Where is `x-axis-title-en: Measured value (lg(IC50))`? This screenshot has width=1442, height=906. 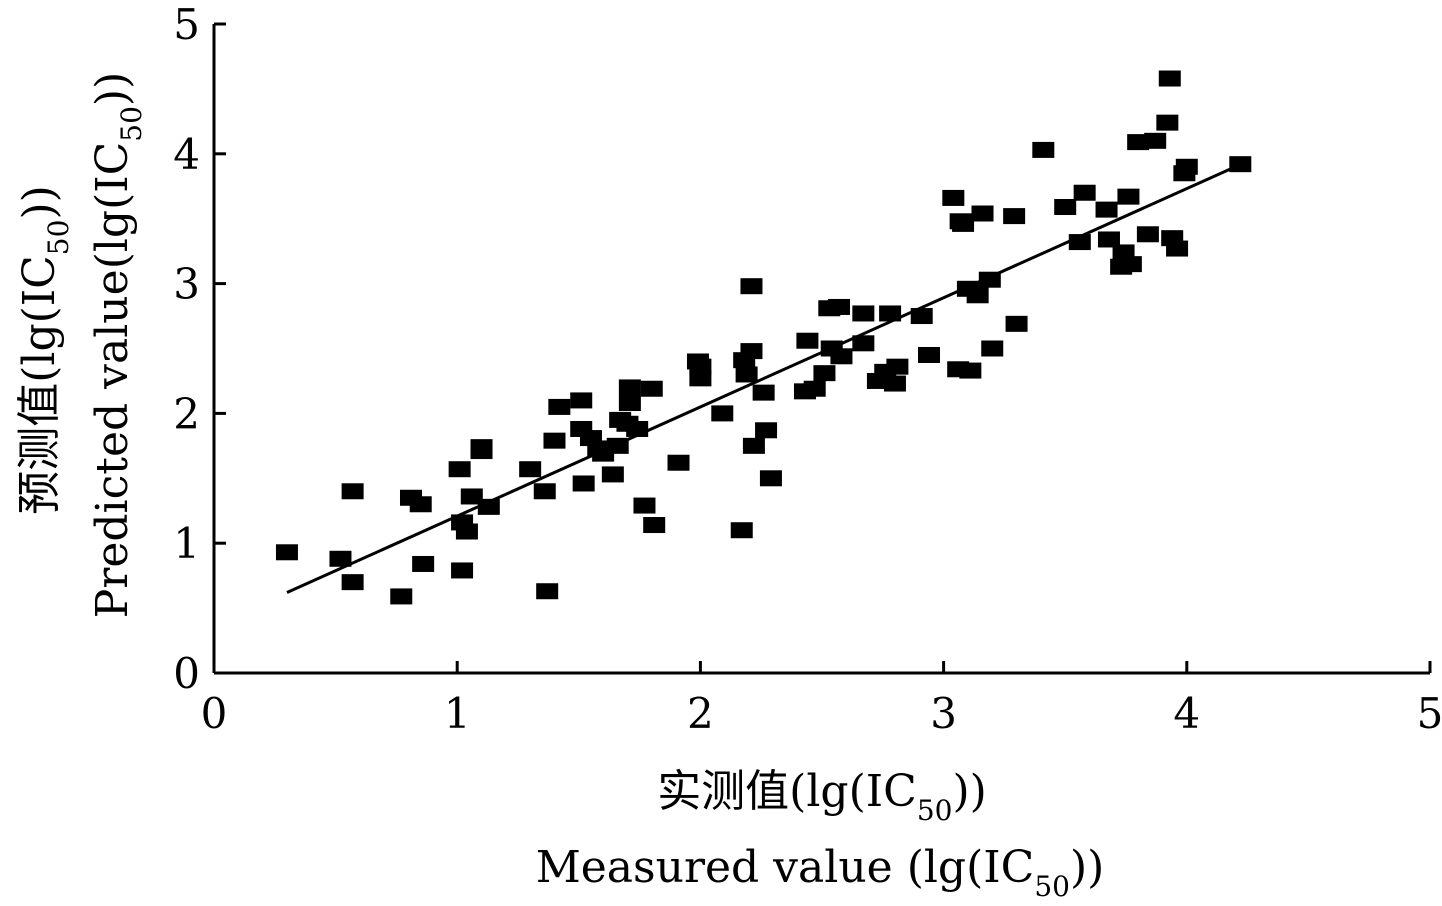 x-axis-title-en: Measured value (lg(IC50)) is located at coordinates (820, 871).